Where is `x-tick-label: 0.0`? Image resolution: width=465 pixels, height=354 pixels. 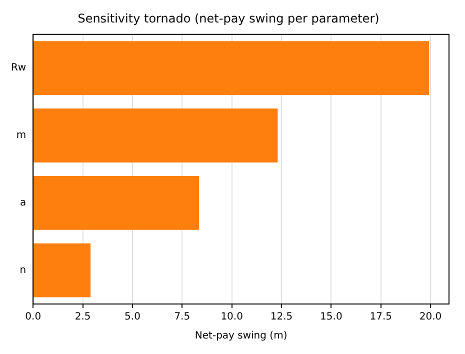
x-tick-label: 0.0 is located at coordinates (33, 317).